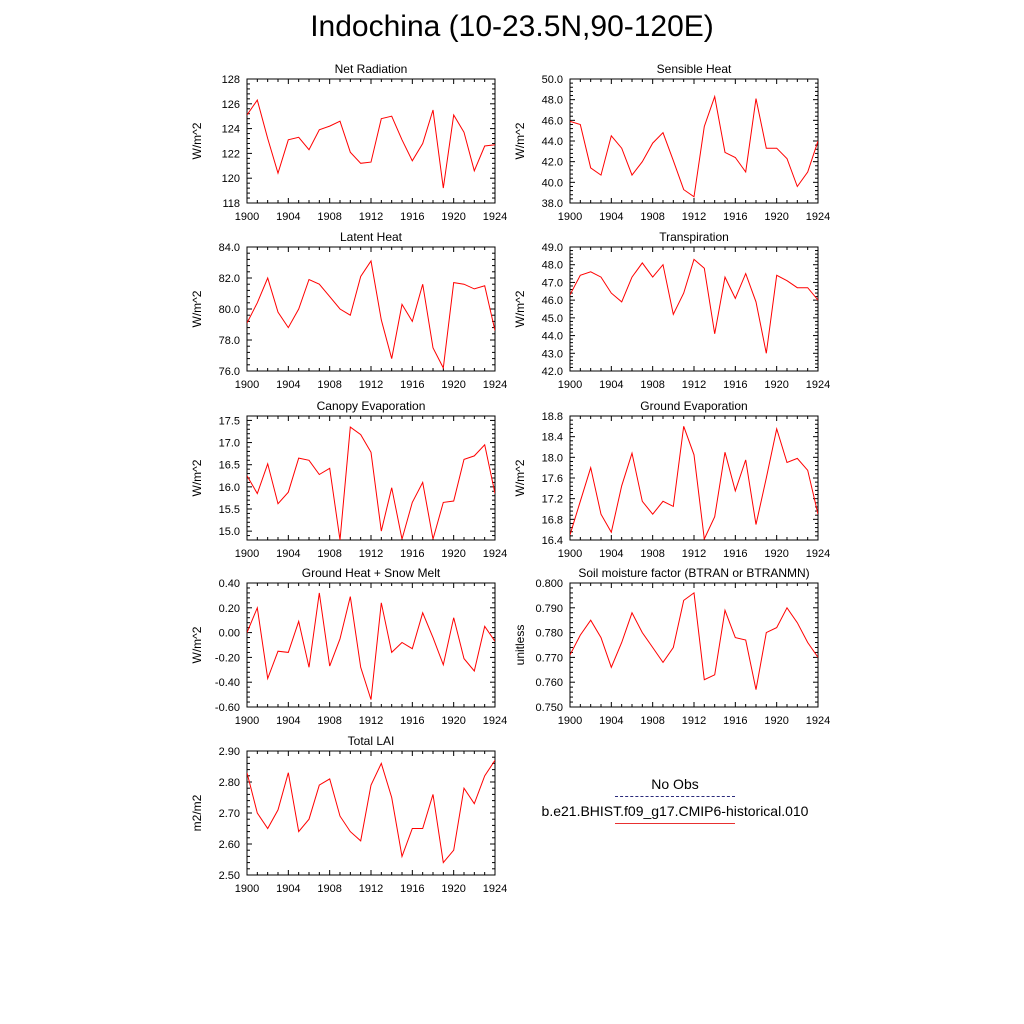  I want to click on y-tick-label: 15.0, so click(229, 532).